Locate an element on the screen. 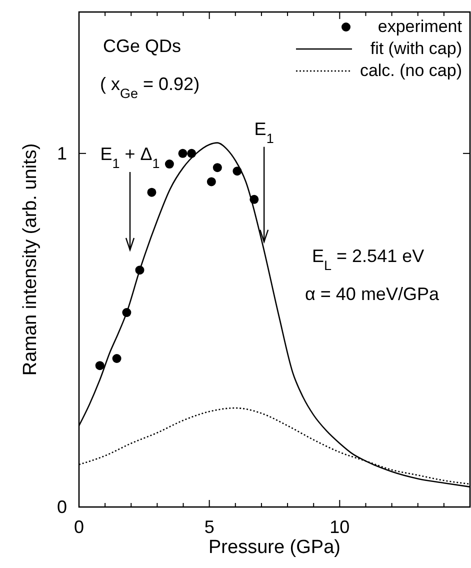  annotation: CGe QDs is located at coordinates (142, 46).